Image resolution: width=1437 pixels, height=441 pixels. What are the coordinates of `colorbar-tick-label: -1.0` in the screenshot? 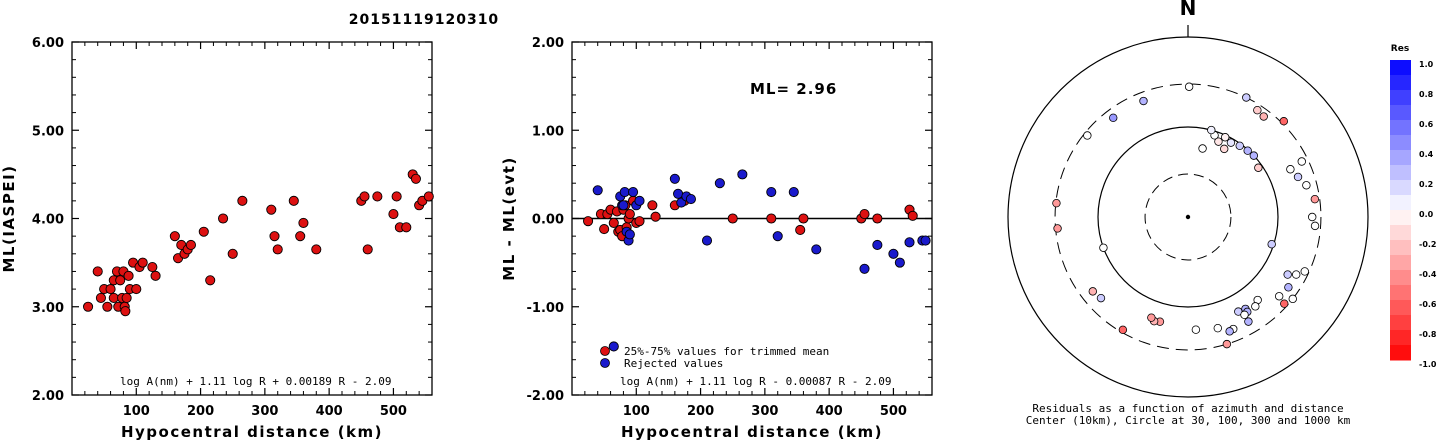 It's located at (1428, 364).